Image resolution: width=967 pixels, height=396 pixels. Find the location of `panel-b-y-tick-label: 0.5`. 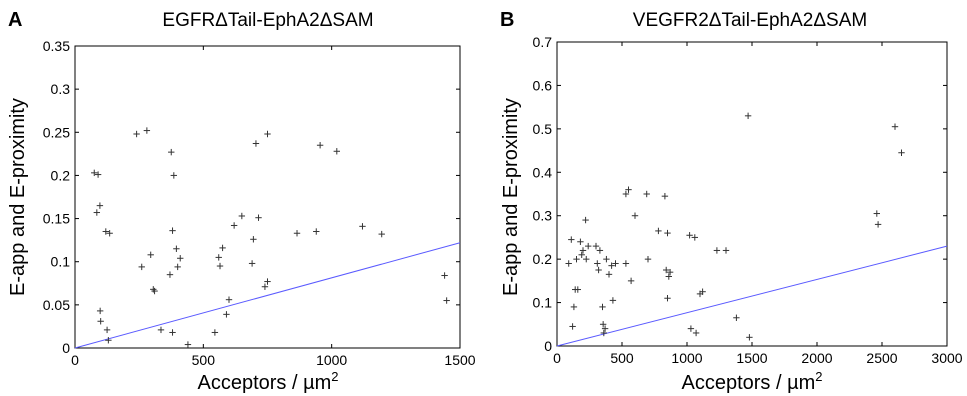

panel-b-y-tick-label: 0.5 is located at coordinates (543, 129).